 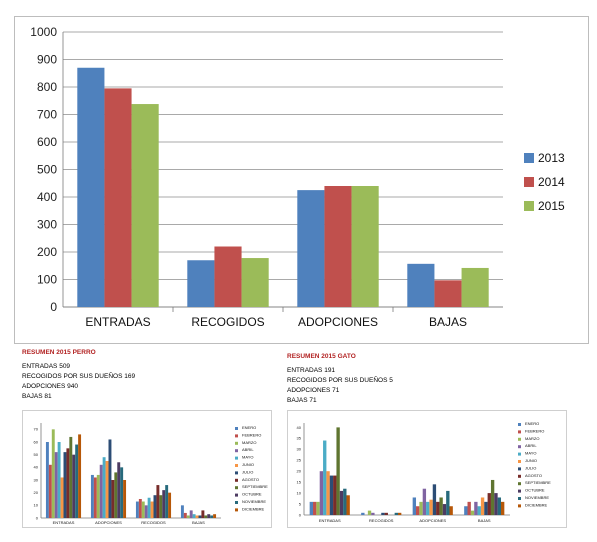 I want to click on cat-summary-title: RESUMEN 2015 GATO, so click(x=321, y=356).